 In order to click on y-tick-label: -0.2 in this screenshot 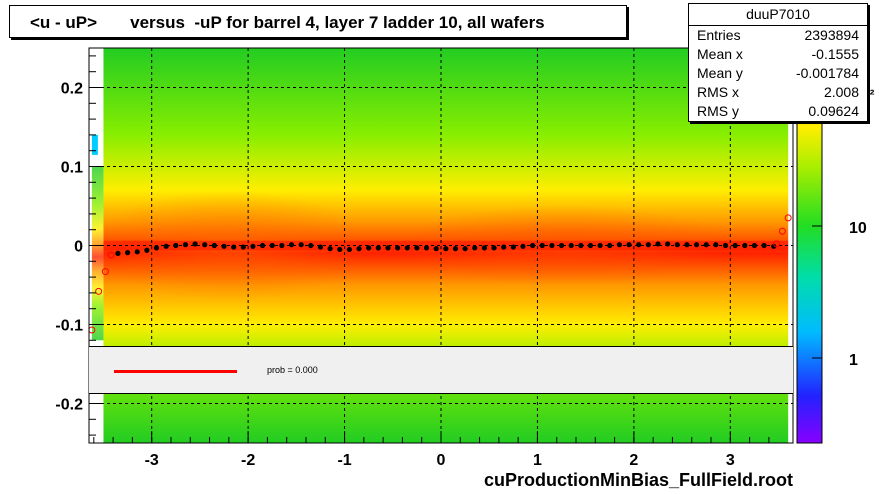, I will do `click(69, 405)`.